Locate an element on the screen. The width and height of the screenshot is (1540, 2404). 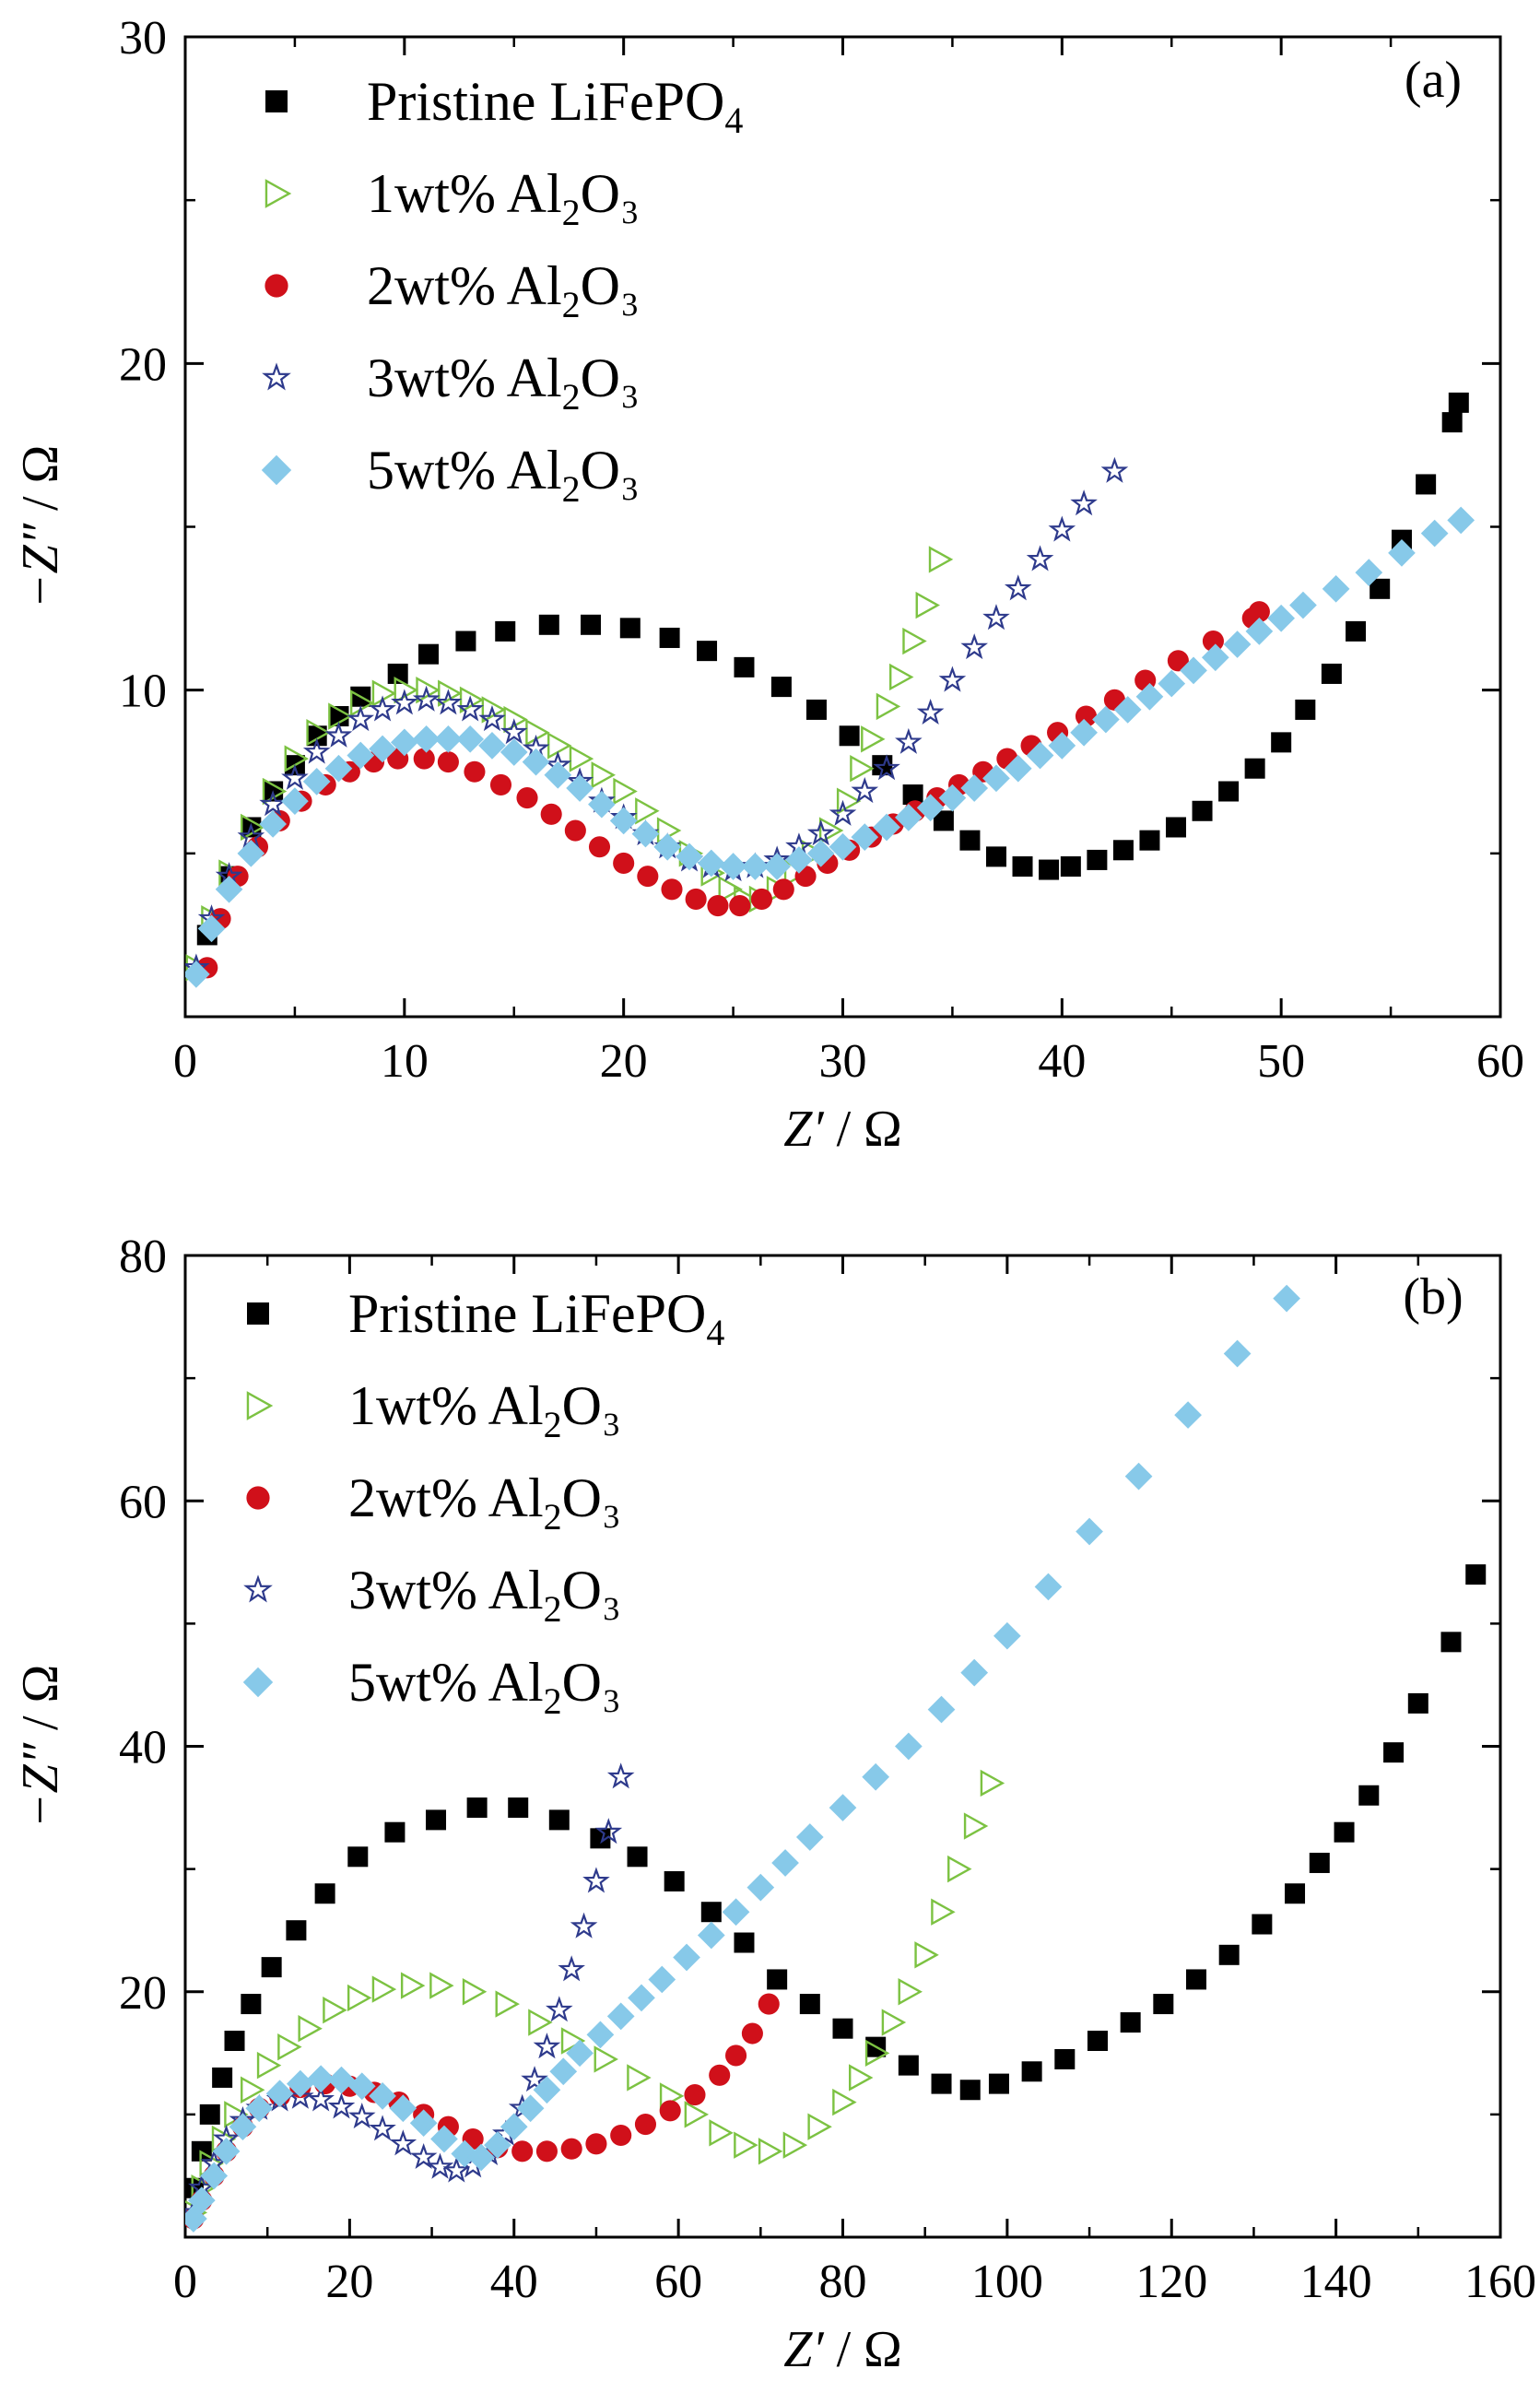
legend-label-main: 1wt% Al is located at coordinates (464, 193).